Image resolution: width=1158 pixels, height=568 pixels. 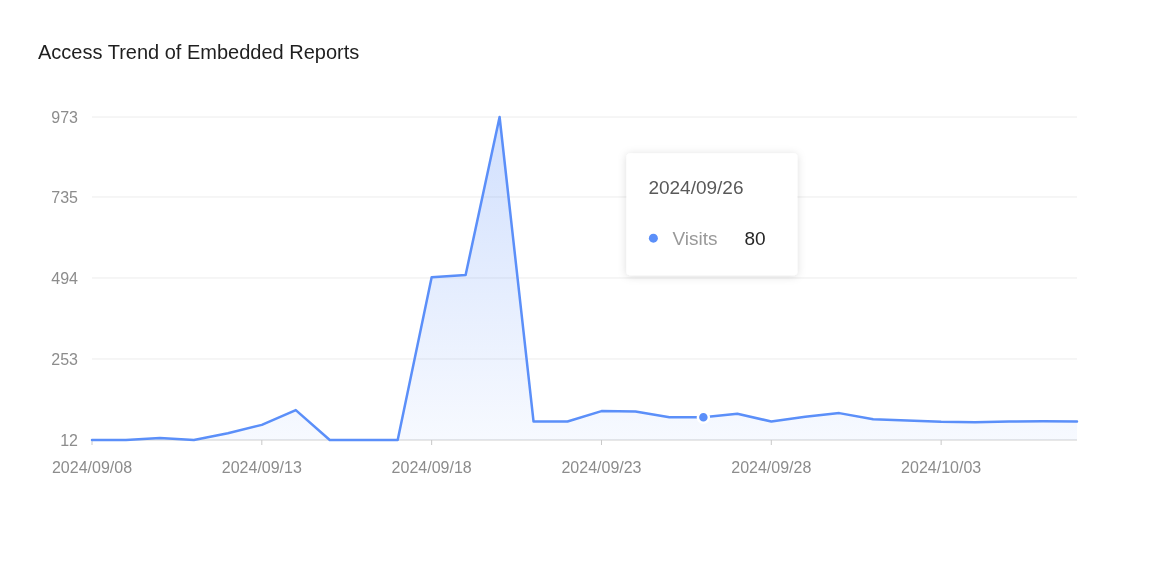 I want to click on y-tick-label: 253, so click(x=65, y=359).